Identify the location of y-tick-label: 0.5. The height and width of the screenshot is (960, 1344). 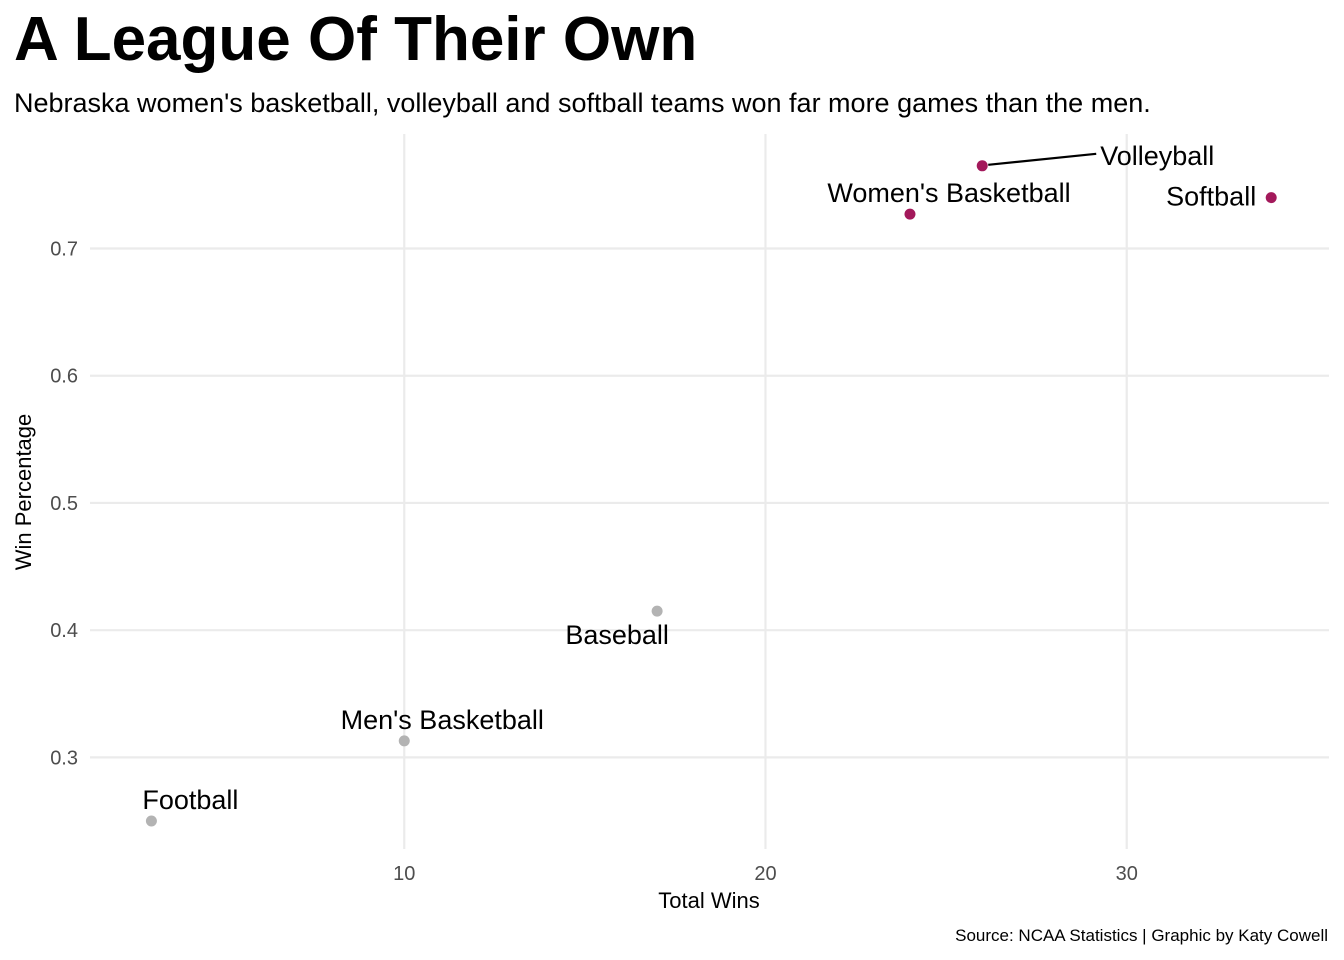
(64, 504).